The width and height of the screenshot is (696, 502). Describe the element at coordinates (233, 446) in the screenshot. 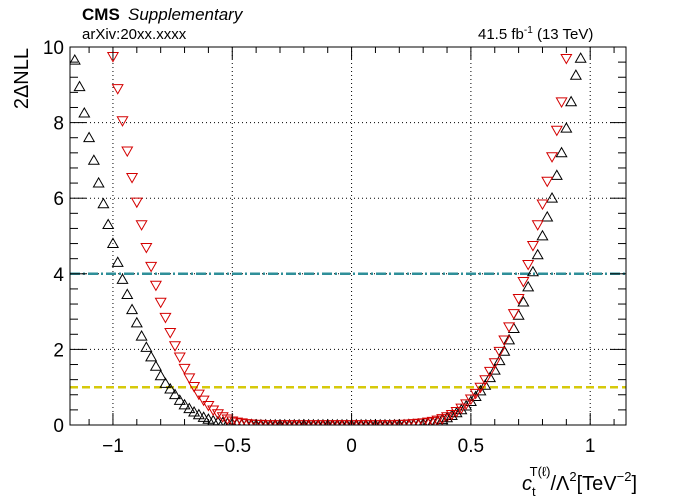

I see `x-tick-label: −0.5` at that location.